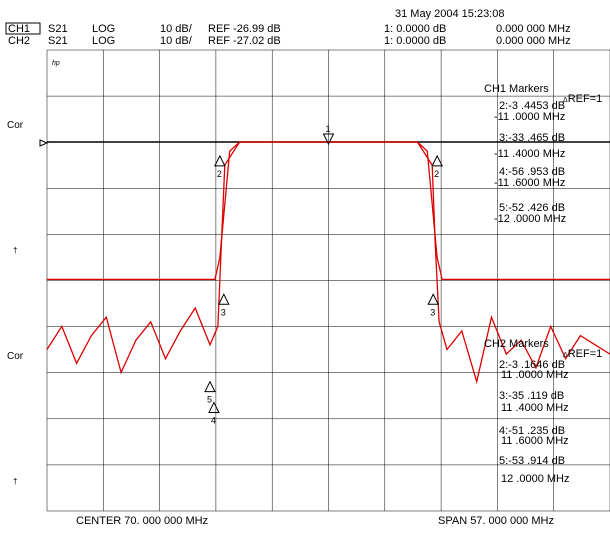 The height and width of the screenshot is (534, 610). What do you see at coordinates (19, 41) in the screenshot?
I see `ch2-name: CH2` at bounding box center [19, 41].